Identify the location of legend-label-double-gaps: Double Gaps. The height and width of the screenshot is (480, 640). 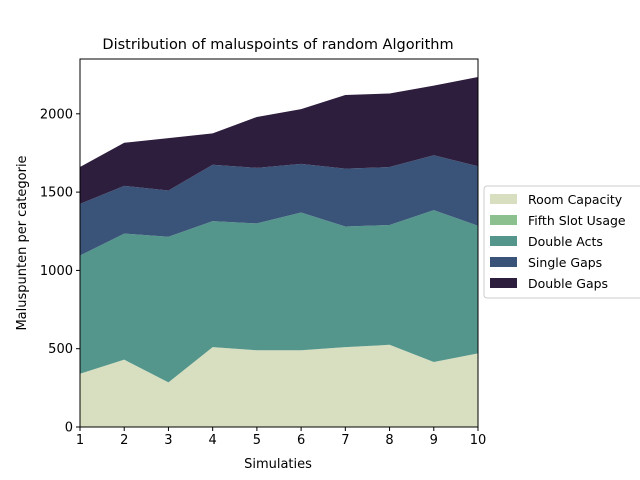
(568, 283).